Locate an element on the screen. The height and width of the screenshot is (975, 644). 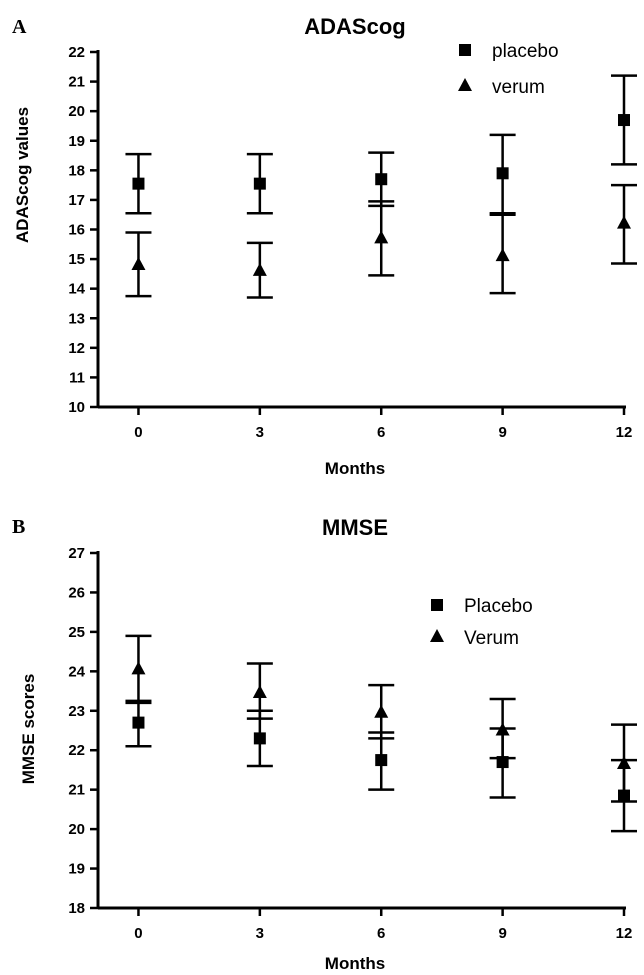
y-tick-label: 25 is located at coordinates (76, 632).